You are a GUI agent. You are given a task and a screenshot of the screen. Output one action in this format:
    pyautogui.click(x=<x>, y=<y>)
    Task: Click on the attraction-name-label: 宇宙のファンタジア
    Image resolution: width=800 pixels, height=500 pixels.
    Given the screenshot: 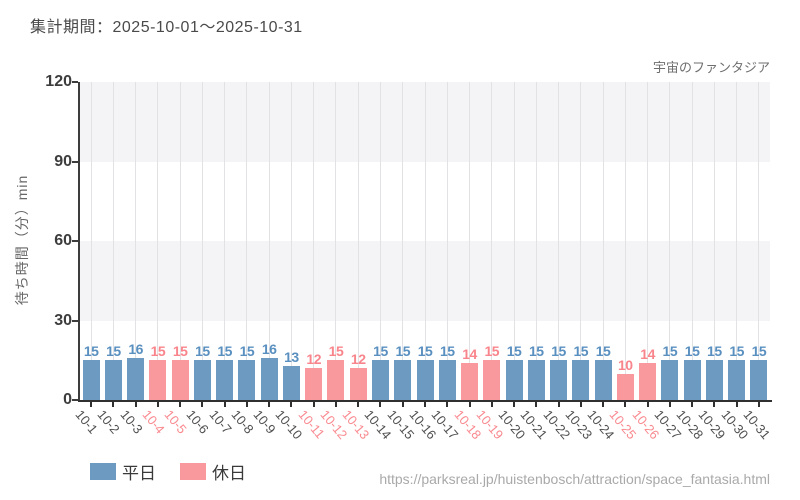 What is the action you would take?
    pyautogui.click(x=711, y=67)
    